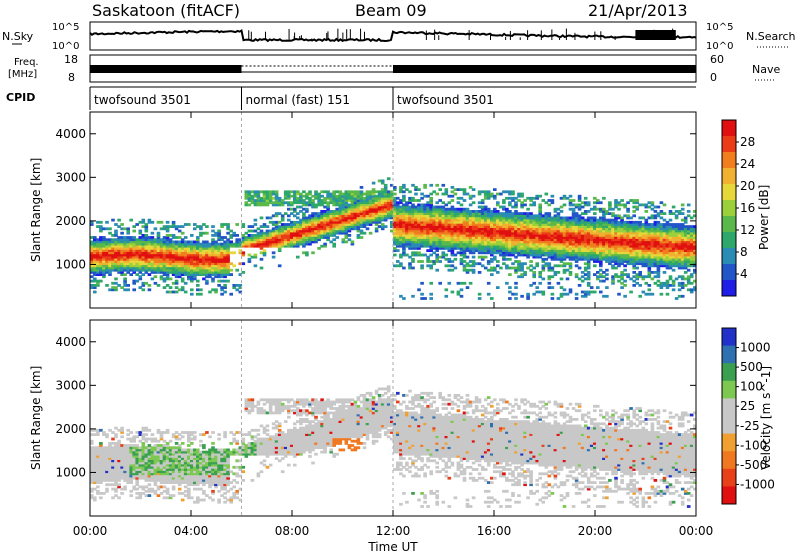 Image resolution: width=800 pixels, height=554 pixels. Describe the element at coordinates (738, 208) in the screenshot. I see `power-colorbar: 28 24 20 16 12 8 4` at that location.